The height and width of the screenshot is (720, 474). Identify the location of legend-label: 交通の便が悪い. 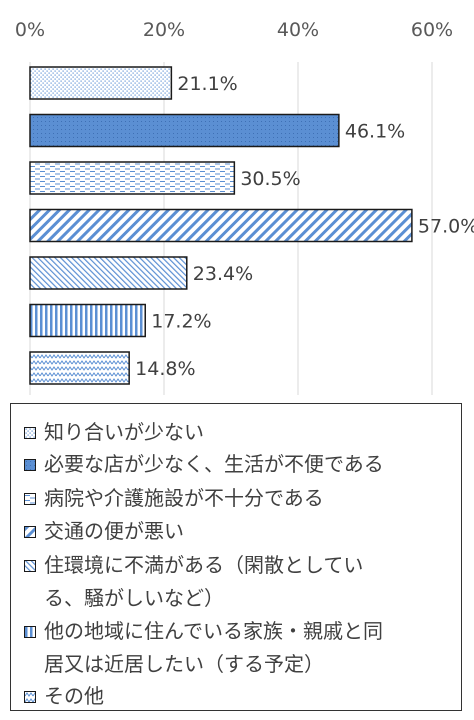
(114, 531).